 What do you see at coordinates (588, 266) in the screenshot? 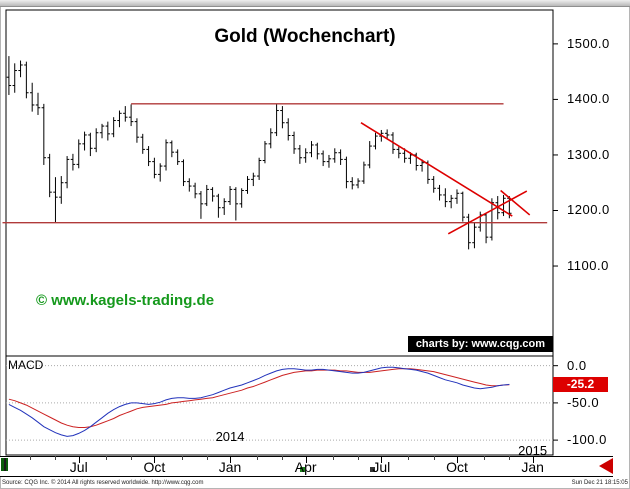
I see `price-axis-label: 1100.0` at bounding box center [588, 266].